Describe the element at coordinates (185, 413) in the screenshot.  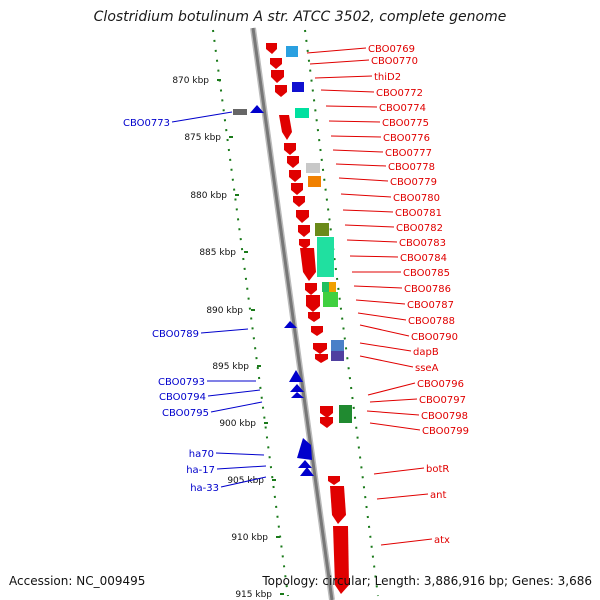
I see `gene-label-CBO0795: CBO0795` at that location.